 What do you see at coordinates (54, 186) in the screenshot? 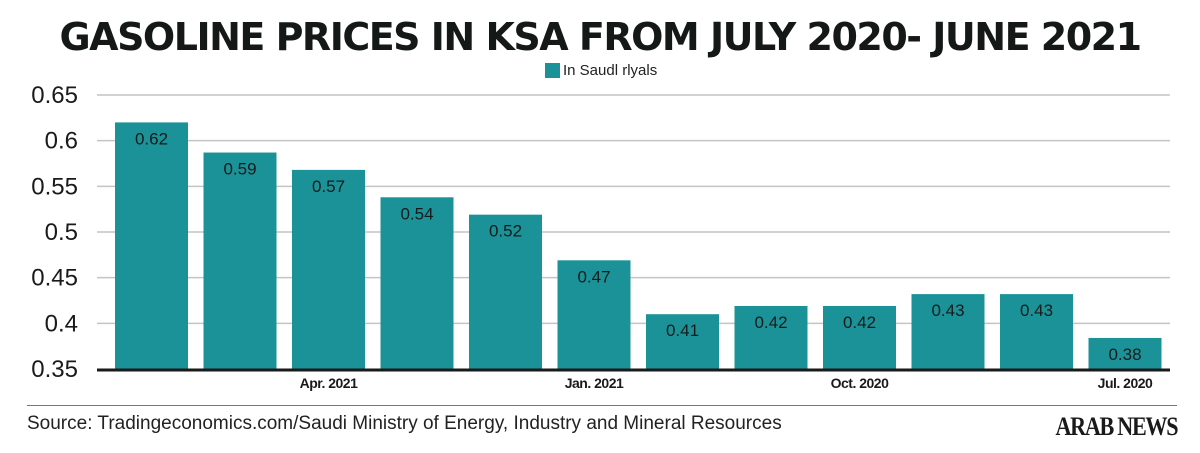
I see `y-tick-label: 0.55` at bounding box center [54, 186].